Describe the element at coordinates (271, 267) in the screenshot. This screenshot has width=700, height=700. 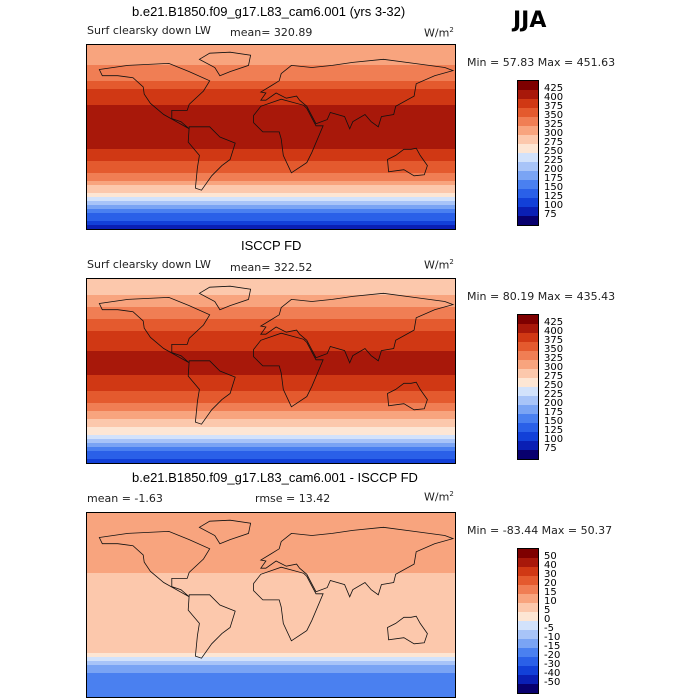
I see `panel2-mean: mean= 322.52` at that location.